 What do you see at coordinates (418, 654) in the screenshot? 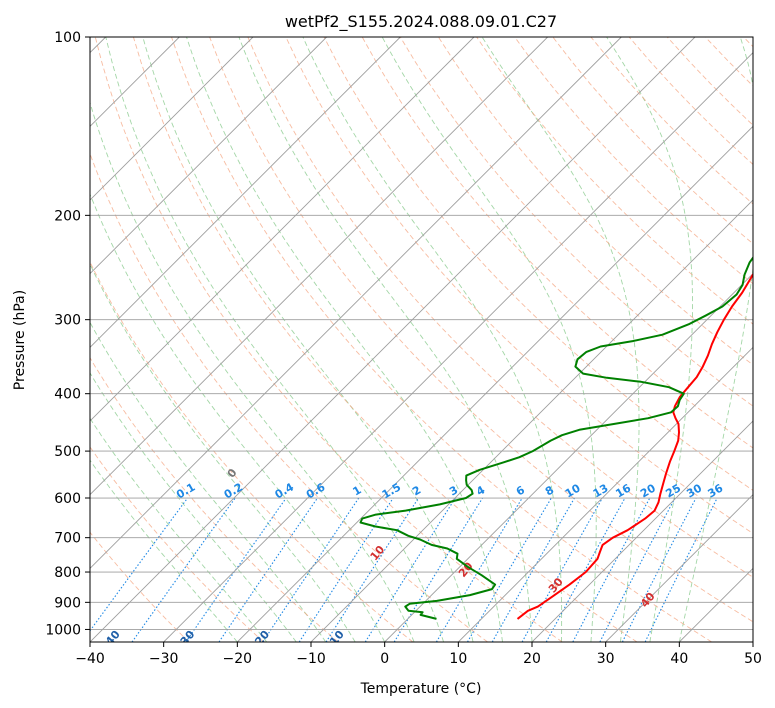
I see `x-axis: −40 −30 −20 −10 0 10 20 30 40 50` at bounding box center [418, 654].